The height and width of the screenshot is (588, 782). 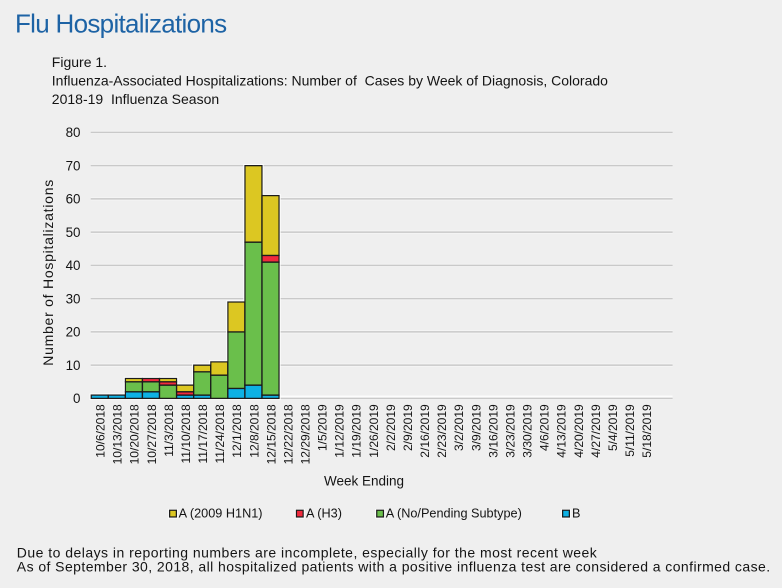 I want to click on svg-text: 5/11/2019, so click(x=630, y=430).